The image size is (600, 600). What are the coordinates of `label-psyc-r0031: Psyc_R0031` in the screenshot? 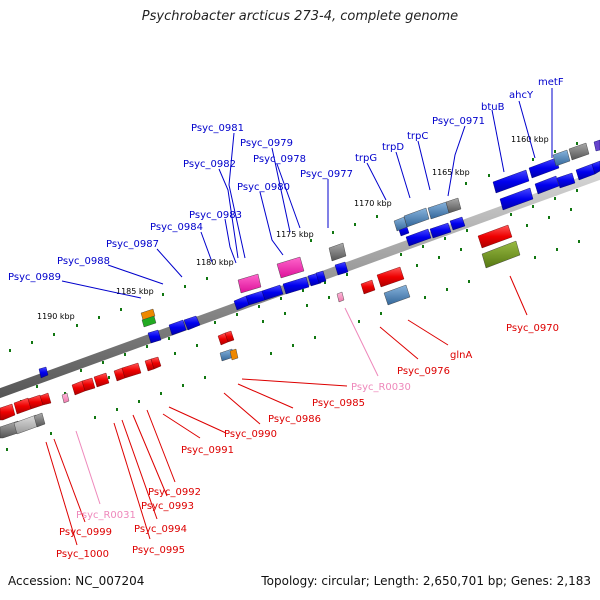 It's located at (106, 515).